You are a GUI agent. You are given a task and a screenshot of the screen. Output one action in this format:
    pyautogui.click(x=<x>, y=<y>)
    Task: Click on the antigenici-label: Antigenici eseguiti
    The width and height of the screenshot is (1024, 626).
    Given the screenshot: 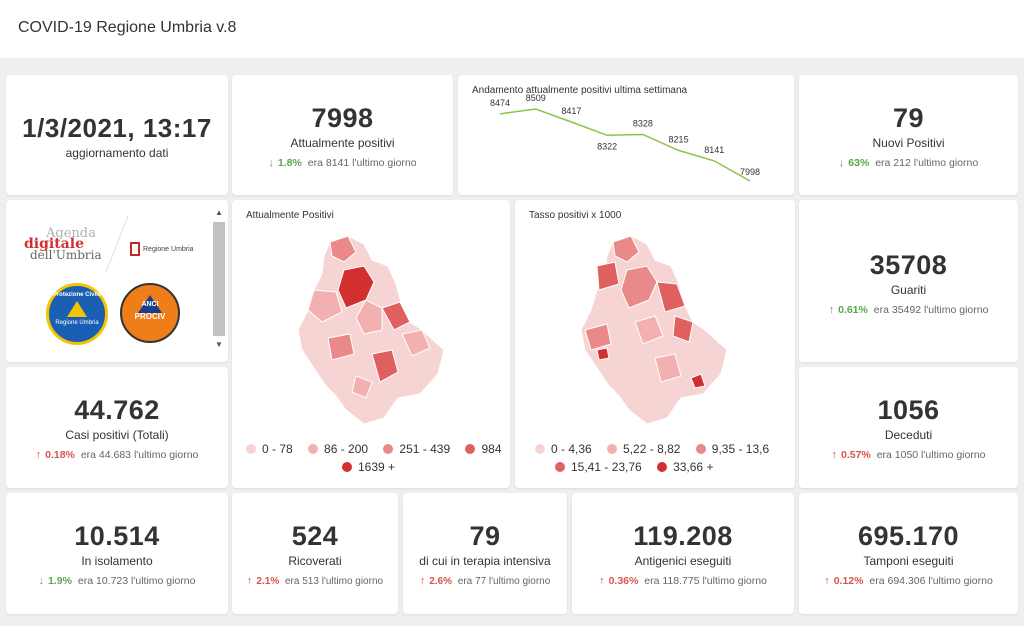 What is the action you would take?
    pyautogui.click(x=683, y=561)
    